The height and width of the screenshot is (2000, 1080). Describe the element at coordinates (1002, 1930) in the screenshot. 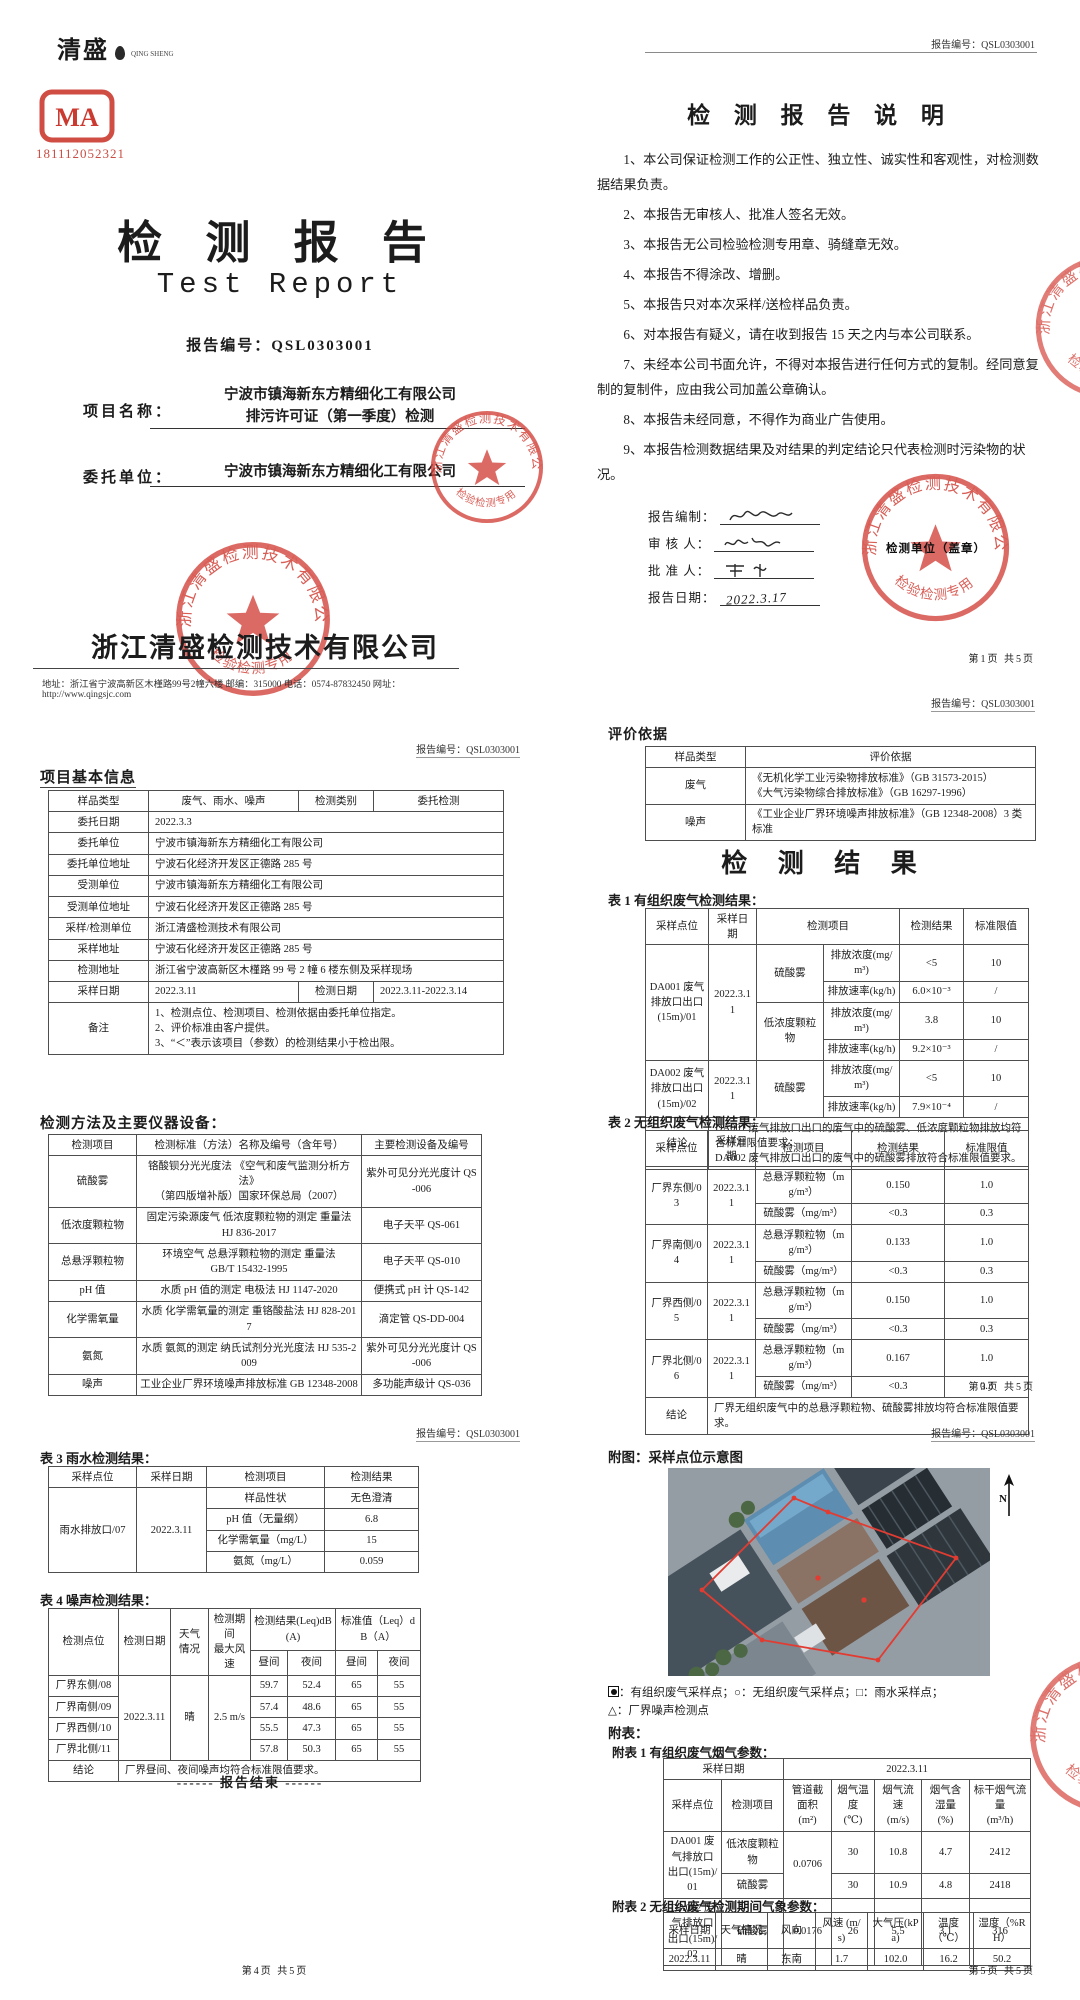

I see `table-cell: 湿度（%RH）` at that location.